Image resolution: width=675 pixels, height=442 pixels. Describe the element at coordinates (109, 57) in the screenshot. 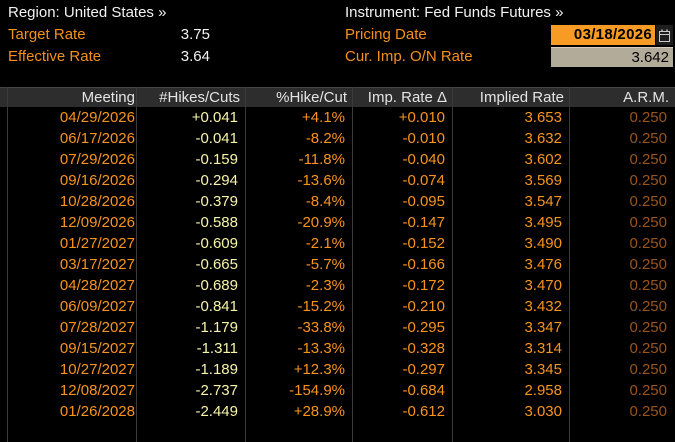

I see `effective-rate-line: Effective Rate 3.64` at that location.